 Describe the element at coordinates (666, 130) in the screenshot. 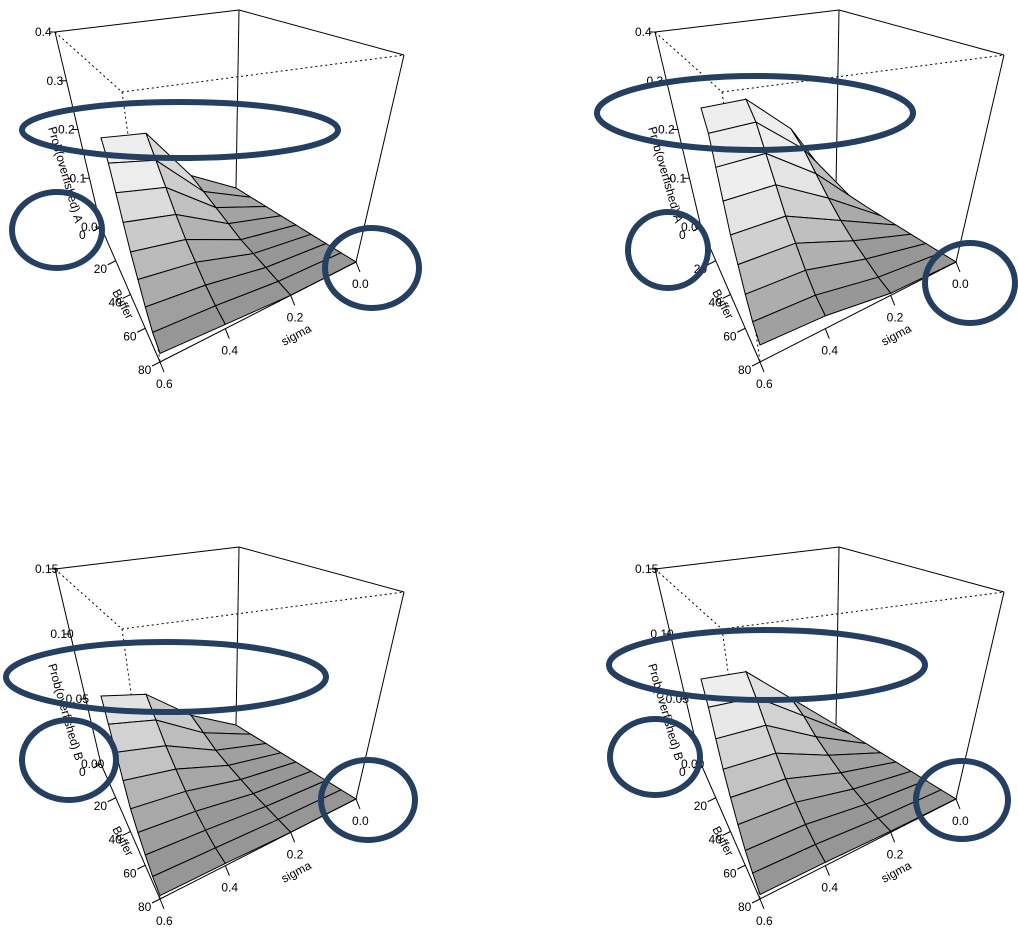

I see `z-tick-label: 0.2` at that location.